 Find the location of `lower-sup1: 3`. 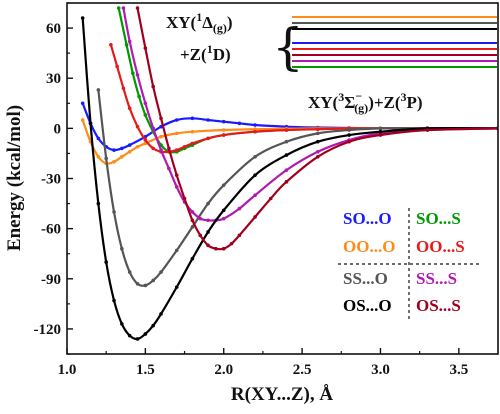

lower-sup1: 3 is located at coordinates (341, 97).